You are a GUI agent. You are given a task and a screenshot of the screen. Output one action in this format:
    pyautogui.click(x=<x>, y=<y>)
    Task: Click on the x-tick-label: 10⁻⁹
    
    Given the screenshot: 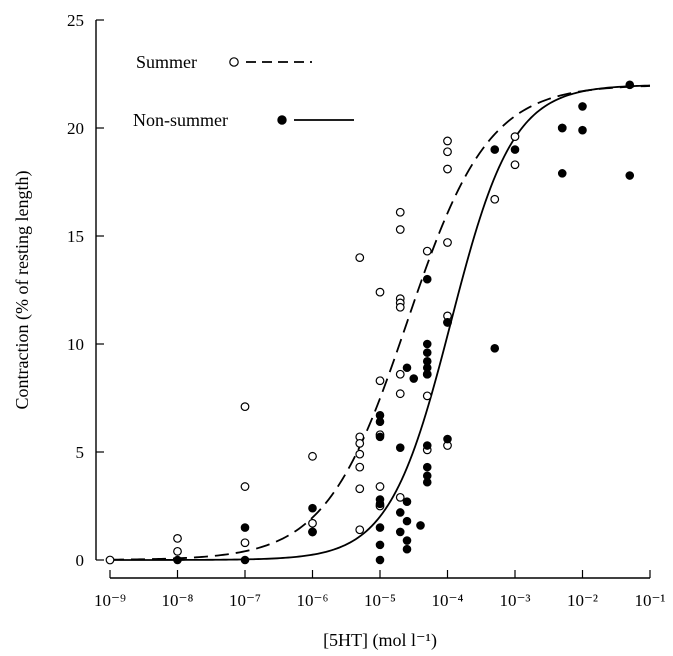 What is the action you would take?
    pyautogui.click(x=110, y=600)
    